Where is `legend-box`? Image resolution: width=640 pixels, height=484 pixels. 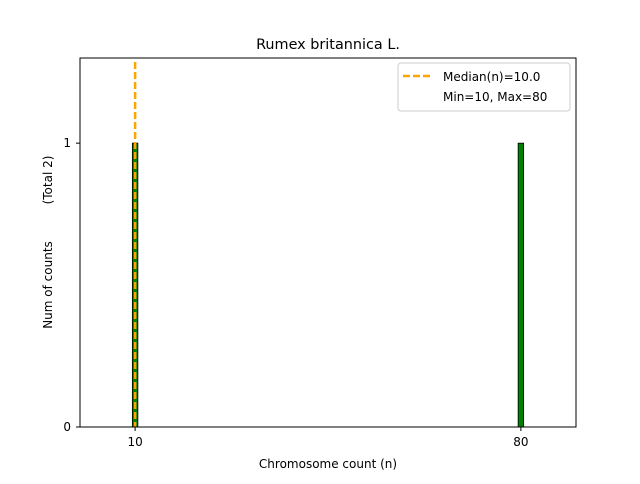 legend-box is located at coordinates (484, 87).